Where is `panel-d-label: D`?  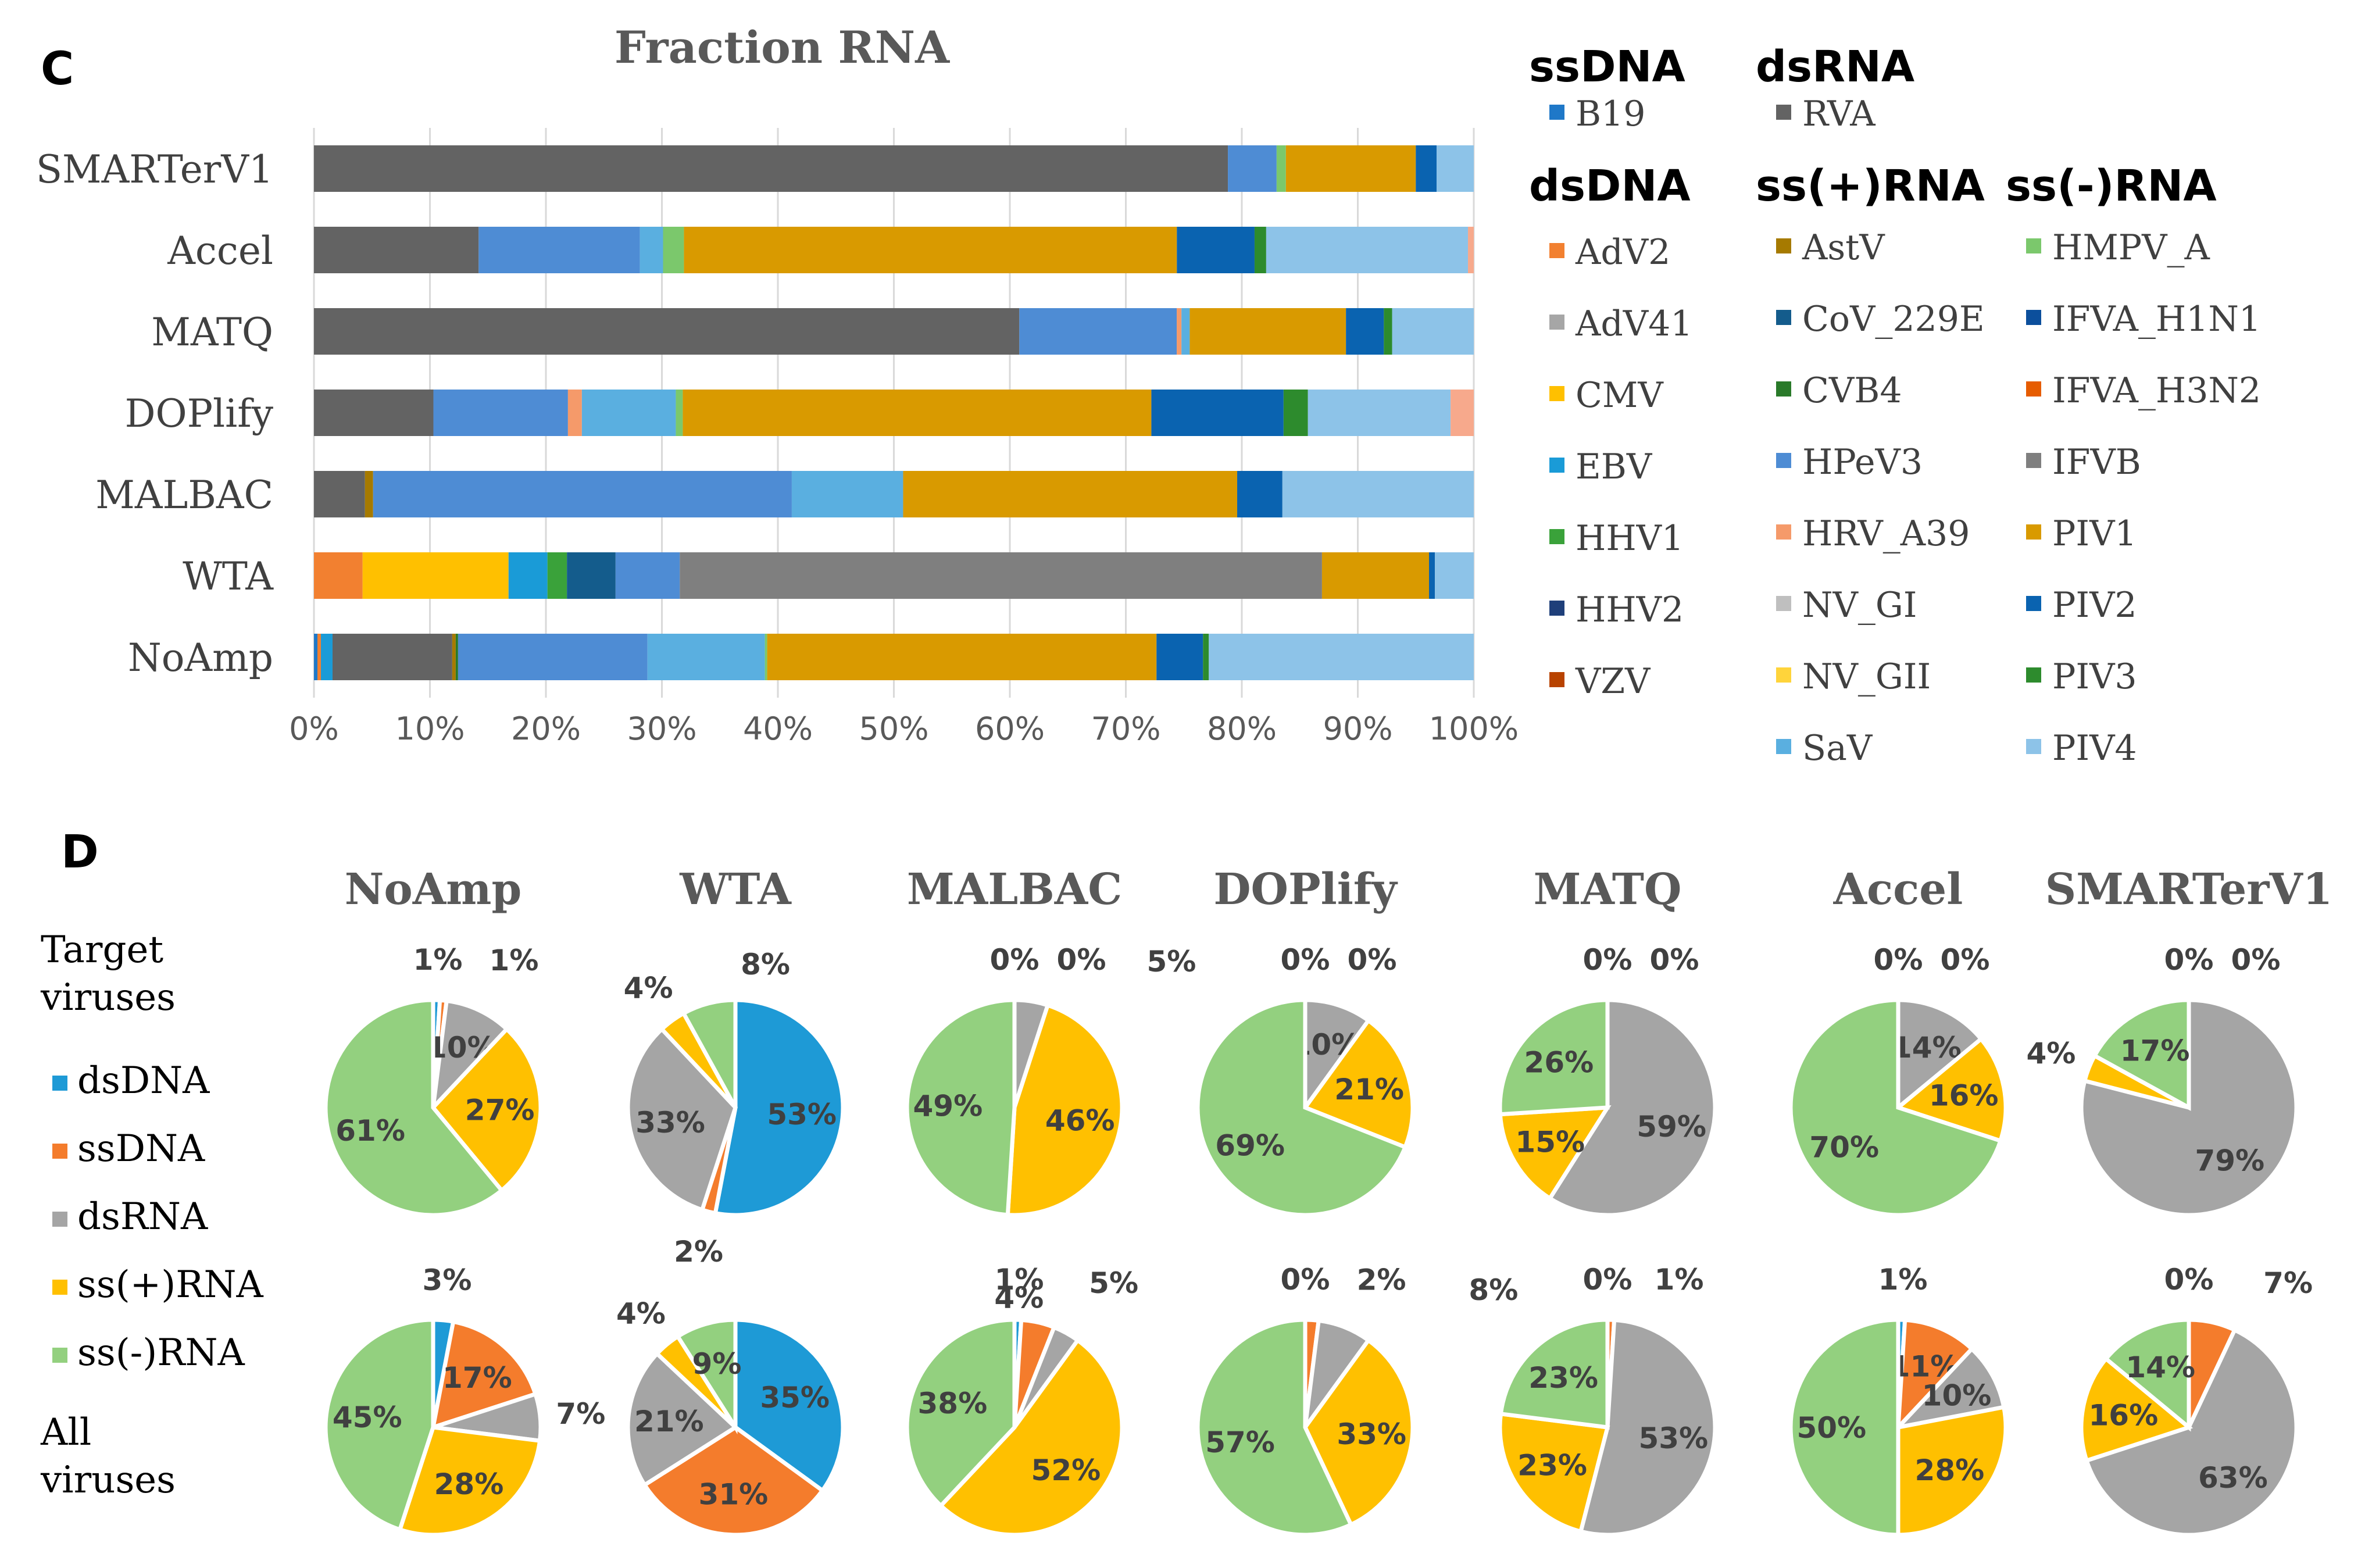 panel-d-label: D is located at coordinates (80, 852).